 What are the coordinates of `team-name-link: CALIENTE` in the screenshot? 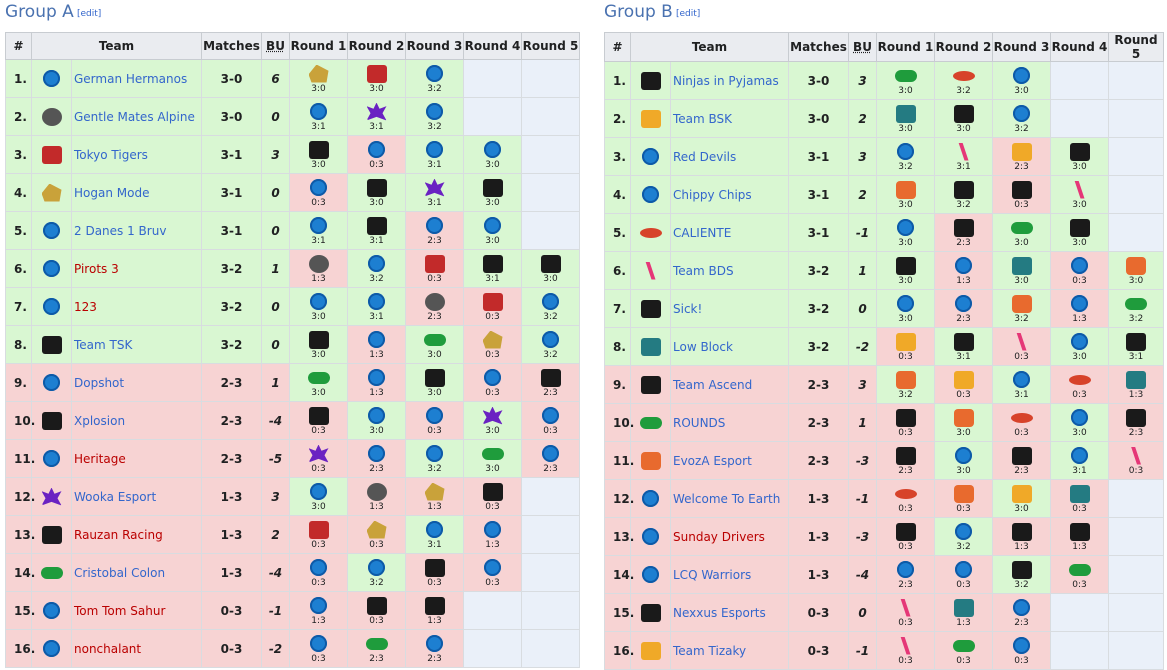 It's located at (702, 232).